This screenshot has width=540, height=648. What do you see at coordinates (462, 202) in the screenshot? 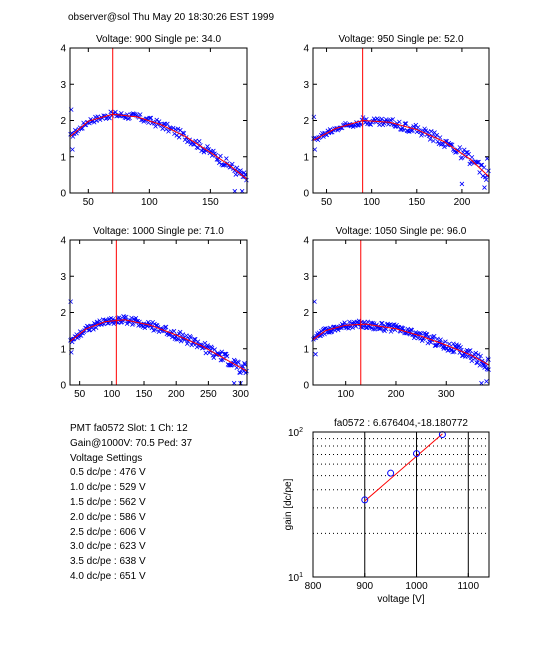
I see `x-tick-label: 200` at bounding box center [462, 202].